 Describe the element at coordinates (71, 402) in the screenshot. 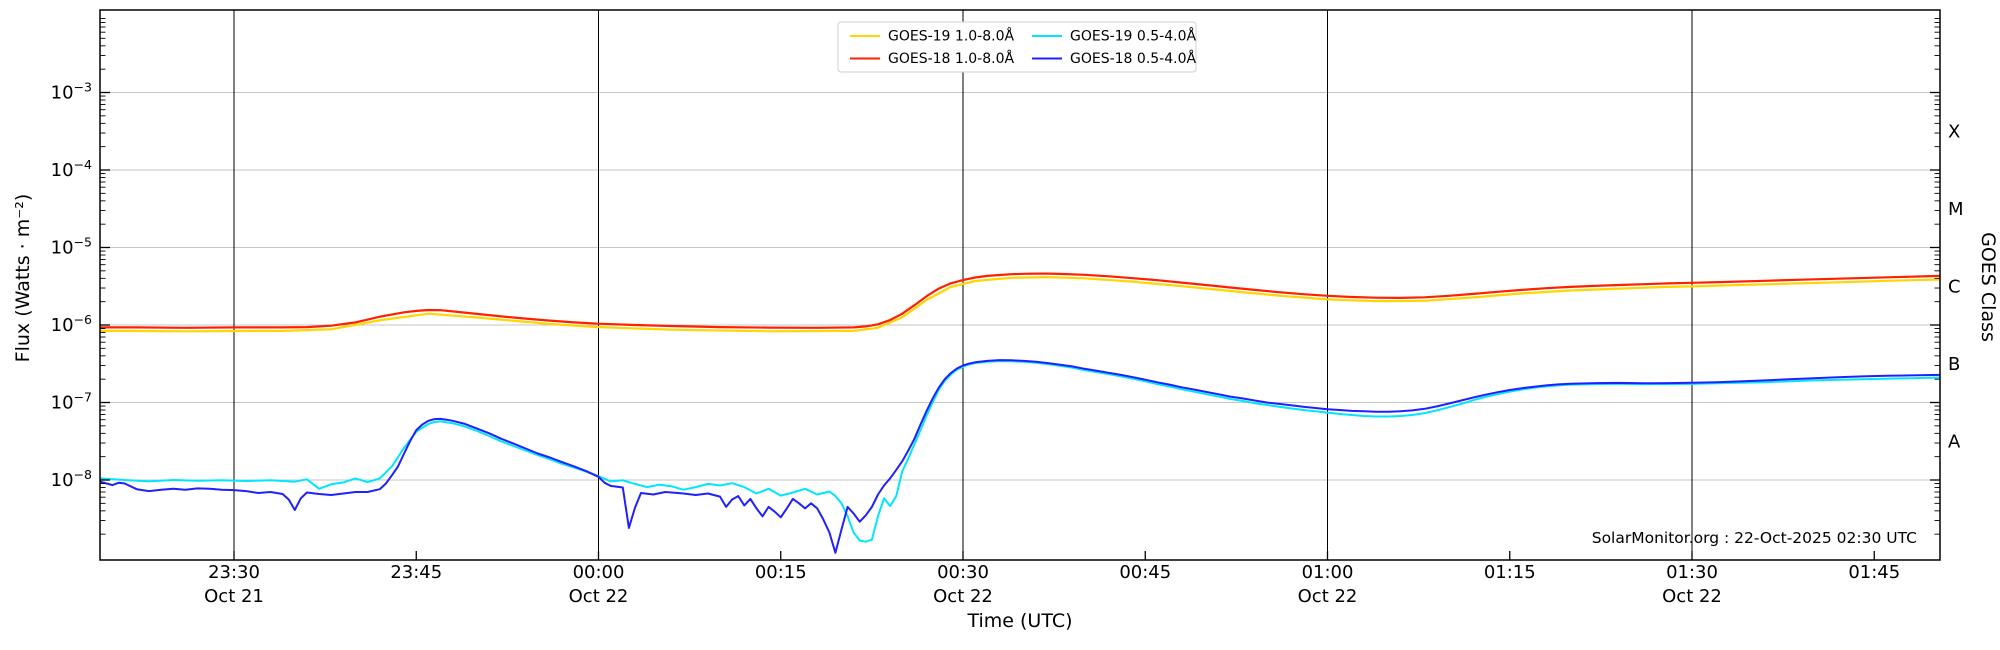

I see `y-tick-label-1e-7: 10⁻⁷` at that location.